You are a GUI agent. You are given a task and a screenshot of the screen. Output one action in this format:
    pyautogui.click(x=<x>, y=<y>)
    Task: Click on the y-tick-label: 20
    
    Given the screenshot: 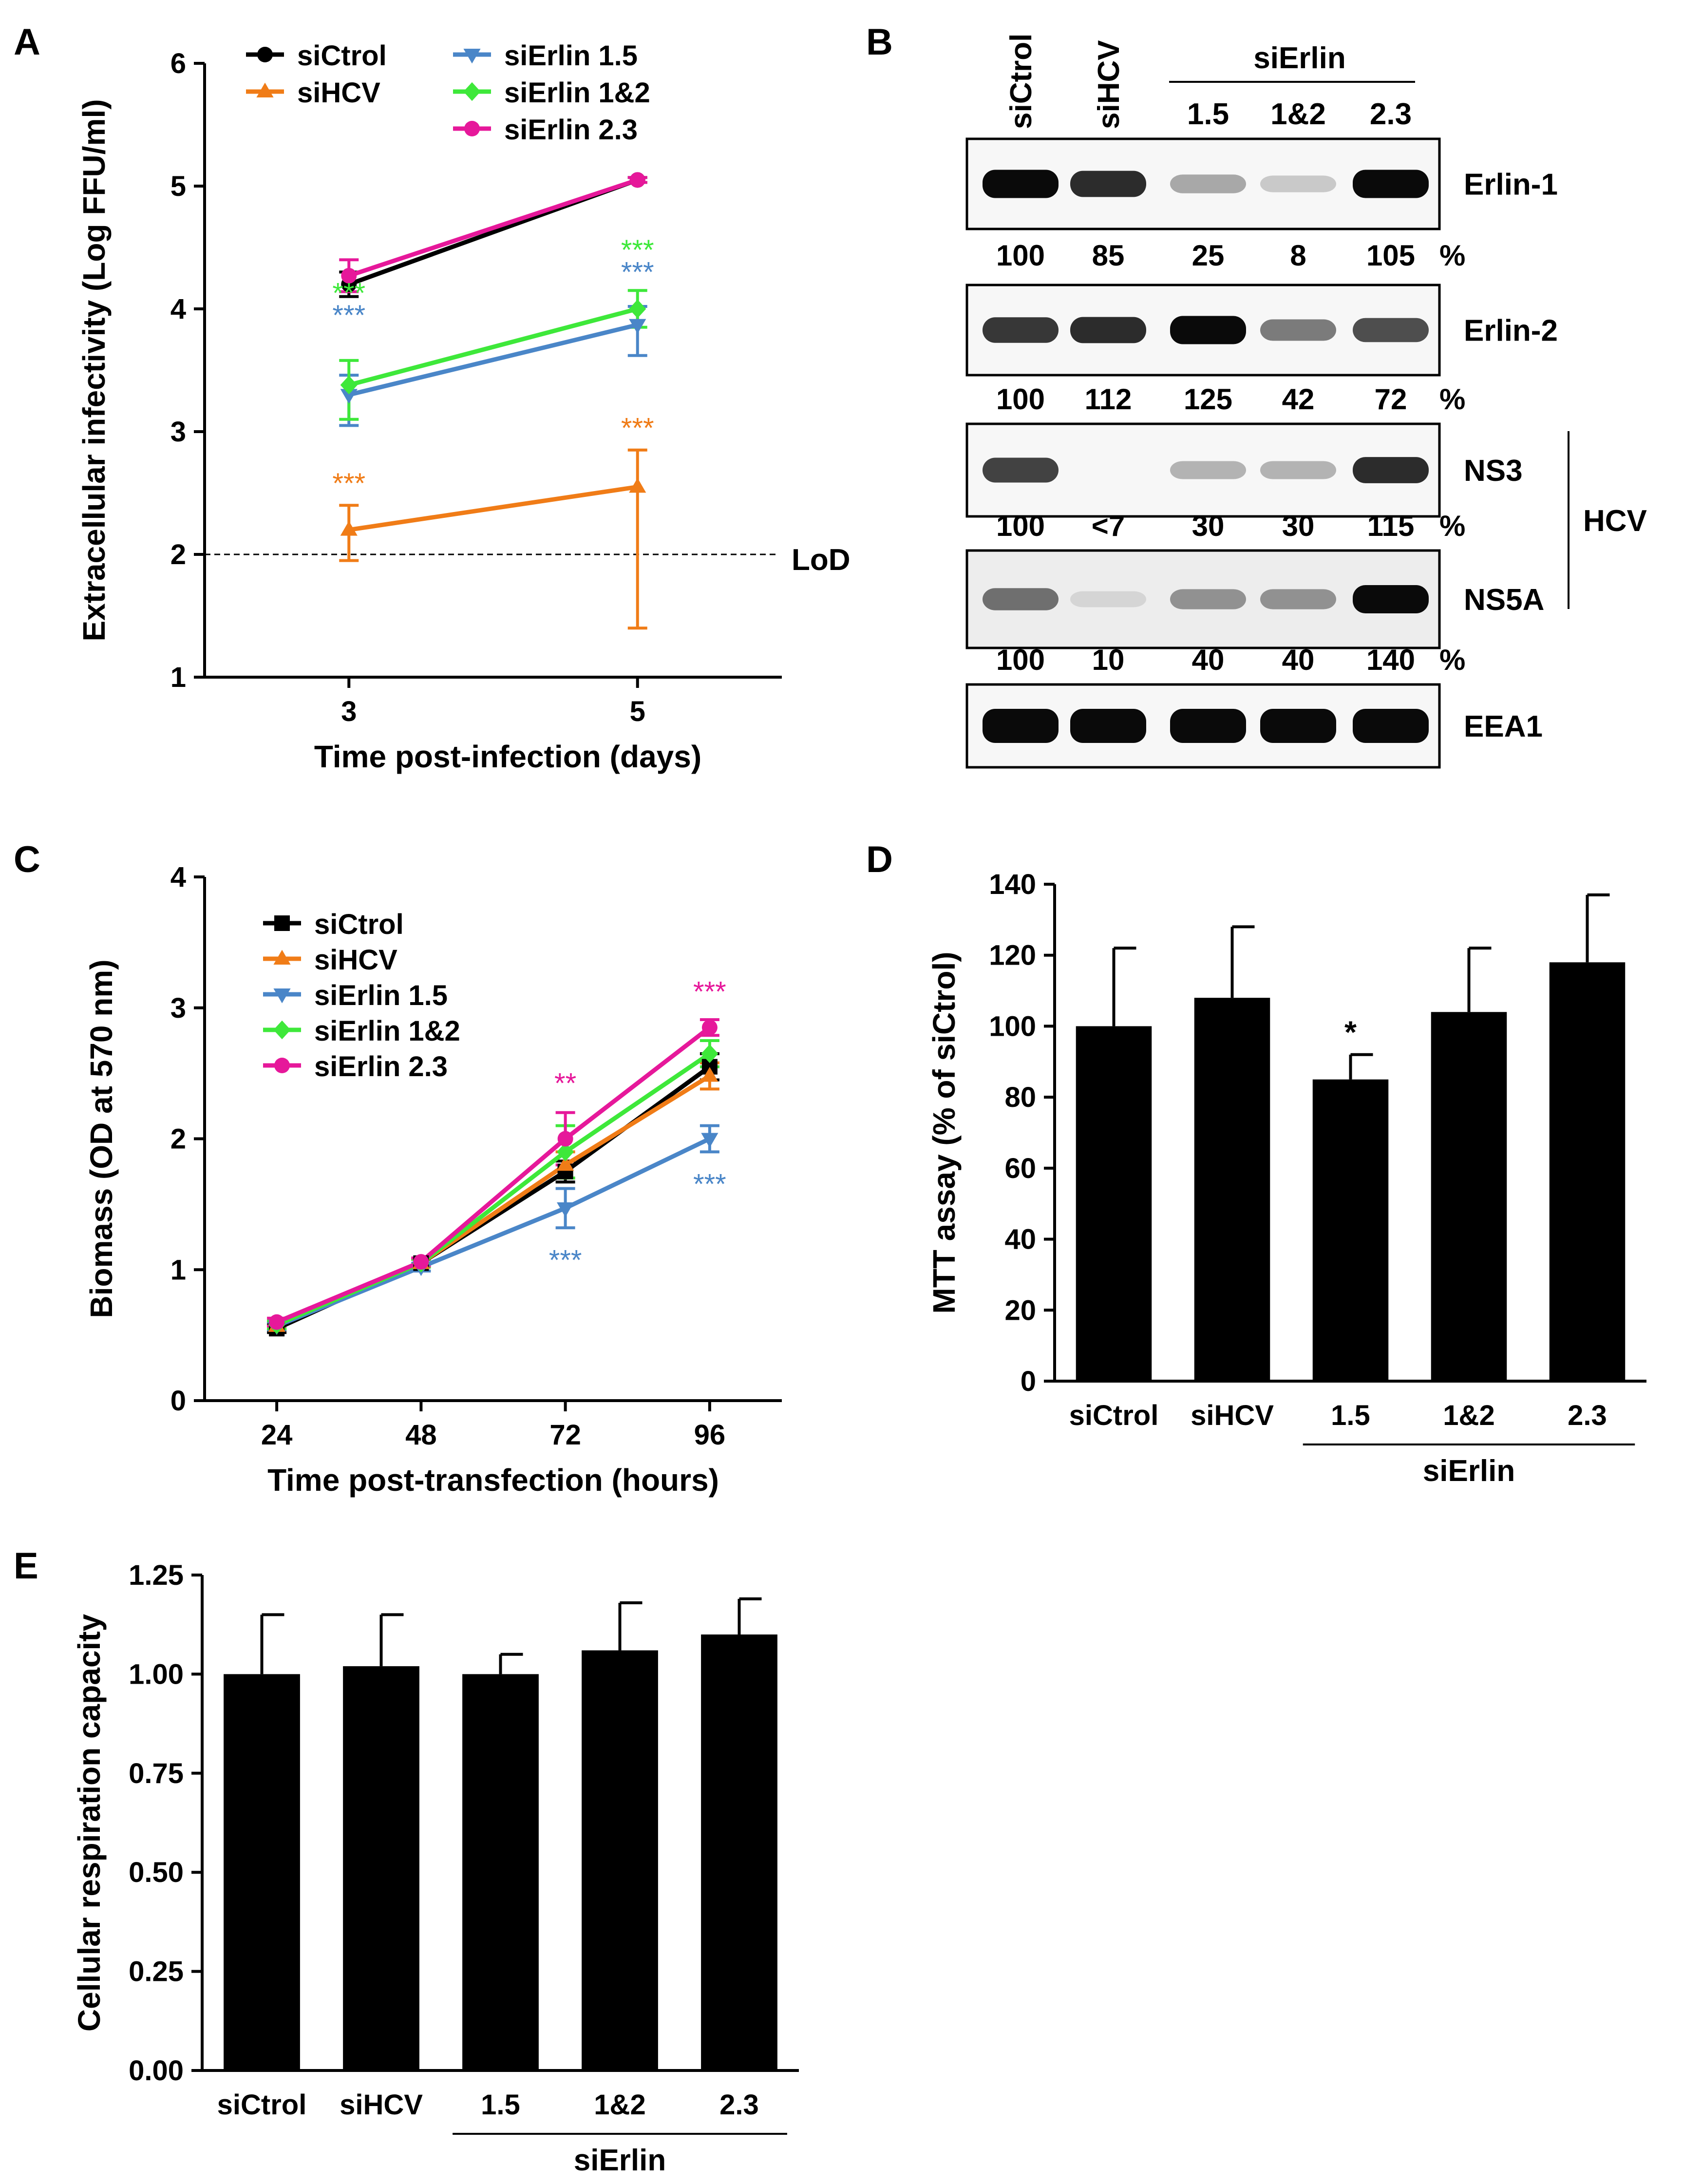 What is the action you would take?
    pyautogui.click(x=1020, y=1310)
    